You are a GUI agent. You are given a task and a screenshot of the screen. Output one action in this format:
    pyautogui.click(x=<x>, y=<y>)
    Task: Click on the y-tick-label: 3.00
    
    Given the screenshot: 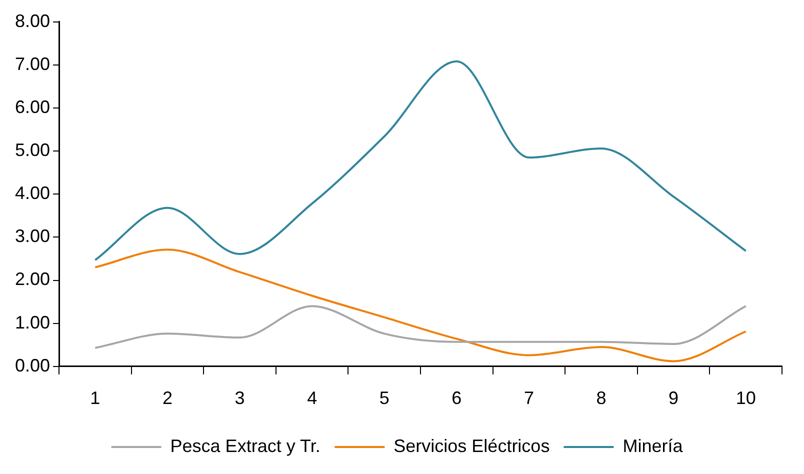 What is the action you would take?
    pyautogui.click(x=32, y=236)
    